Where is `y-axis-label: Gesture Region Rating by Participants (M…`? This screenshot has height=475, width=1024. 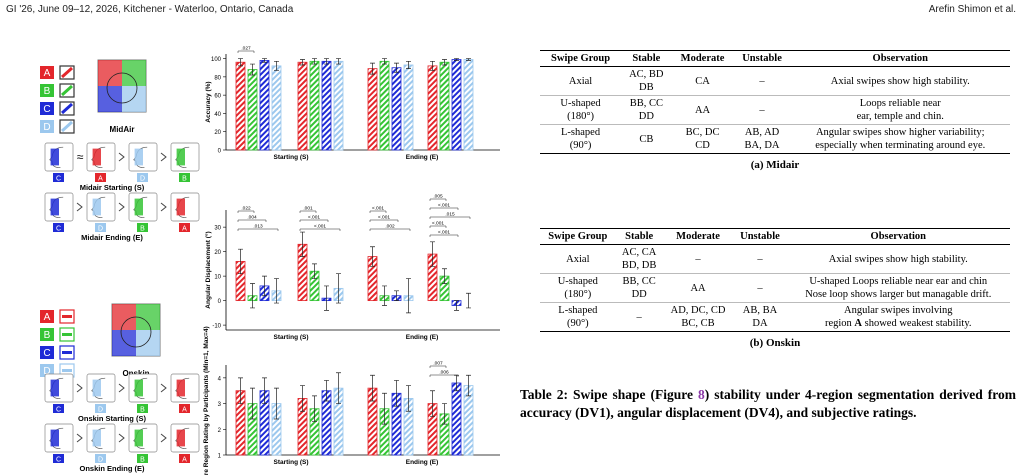
y-axis-label: Gesture Region Rating by Participants (M… is located at coordinates (206, 400).